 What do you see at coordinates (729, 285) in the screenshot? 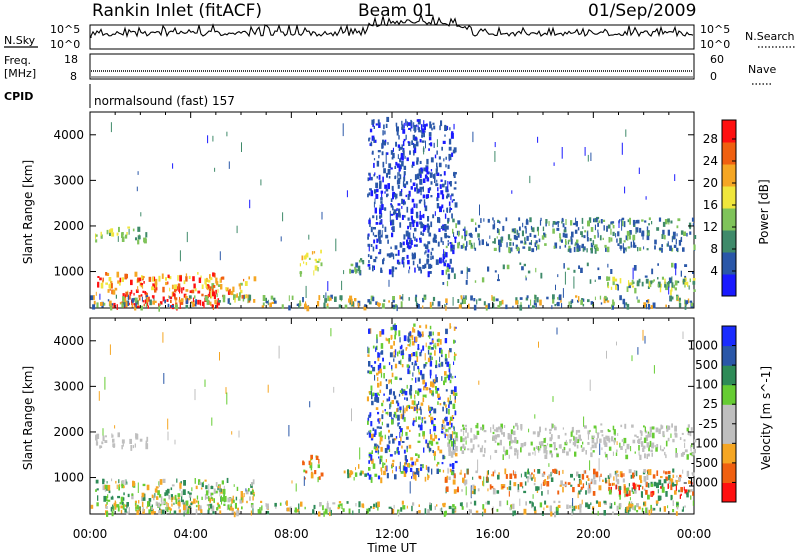
I see `colorbar-swatch` at bounding box center [729, 285].